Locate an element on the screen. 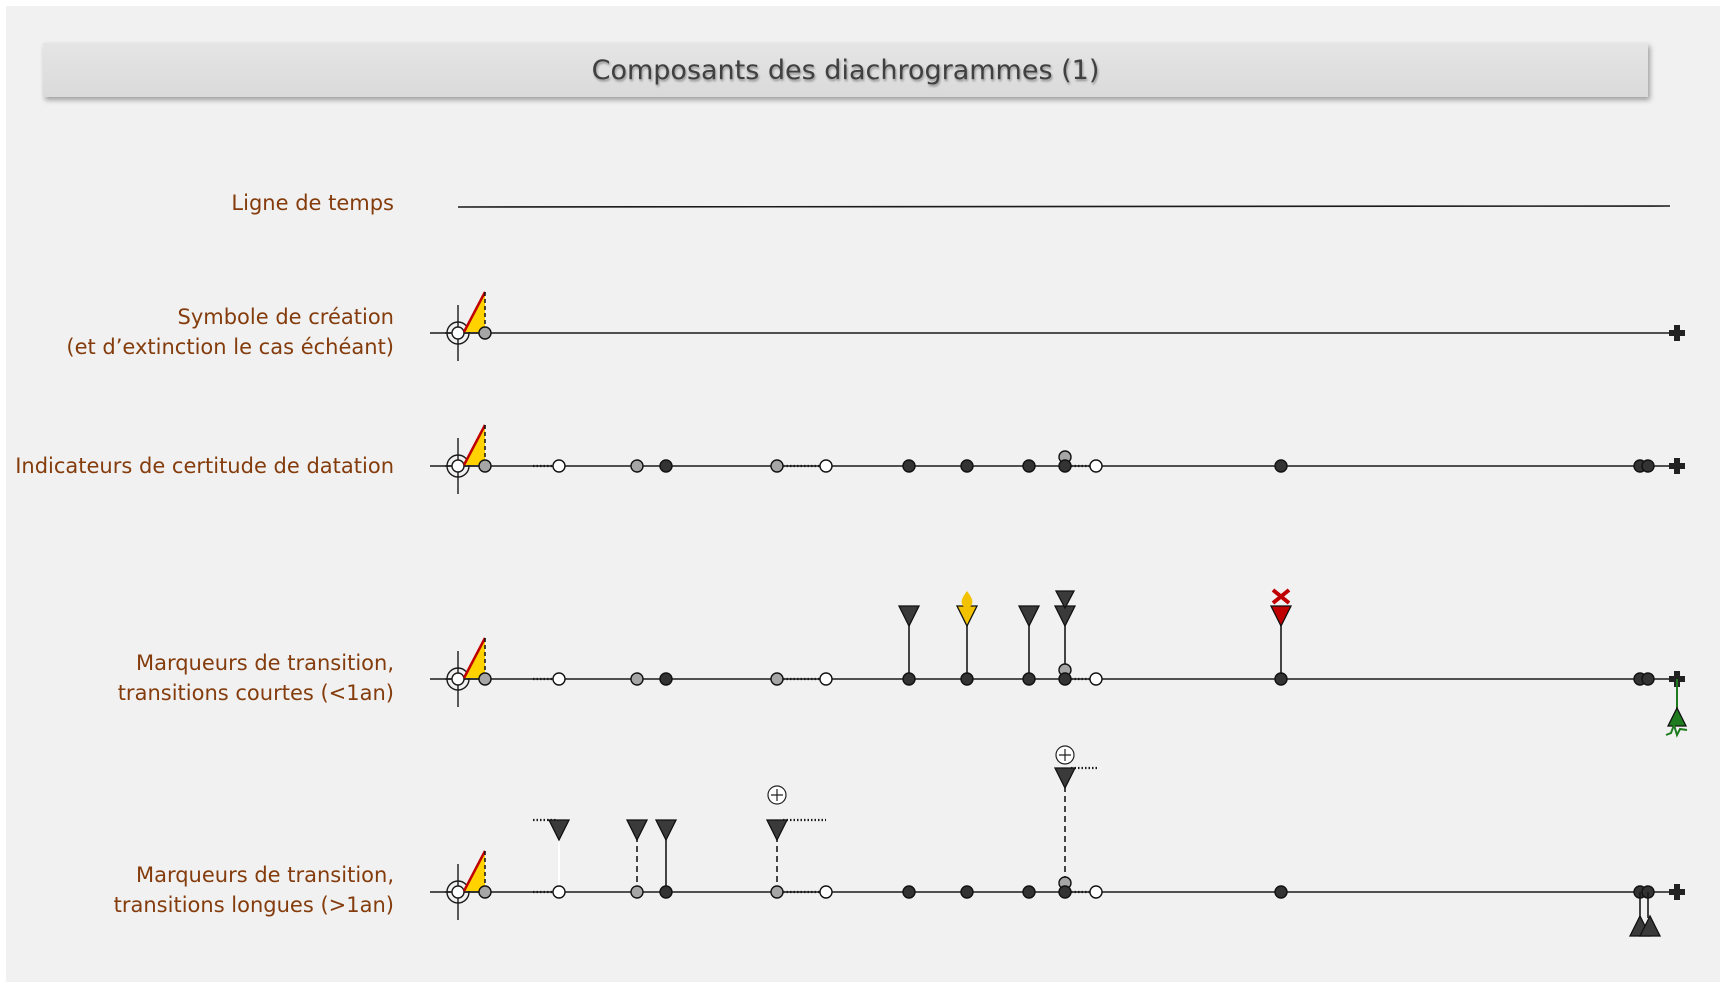 This screenshot has width=1726, height=986. green-spark-icon is located at coordinates (1676, 729).